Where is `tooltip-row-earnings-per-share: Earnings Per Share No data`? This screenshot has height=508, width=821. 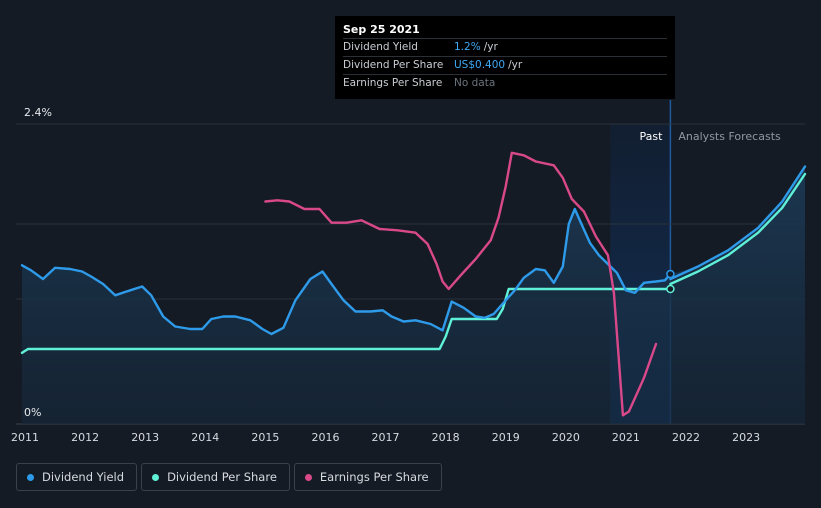 tooltip-row-earnings-per-share: Earnings Per Share No data is located at coordinates (505, 83).